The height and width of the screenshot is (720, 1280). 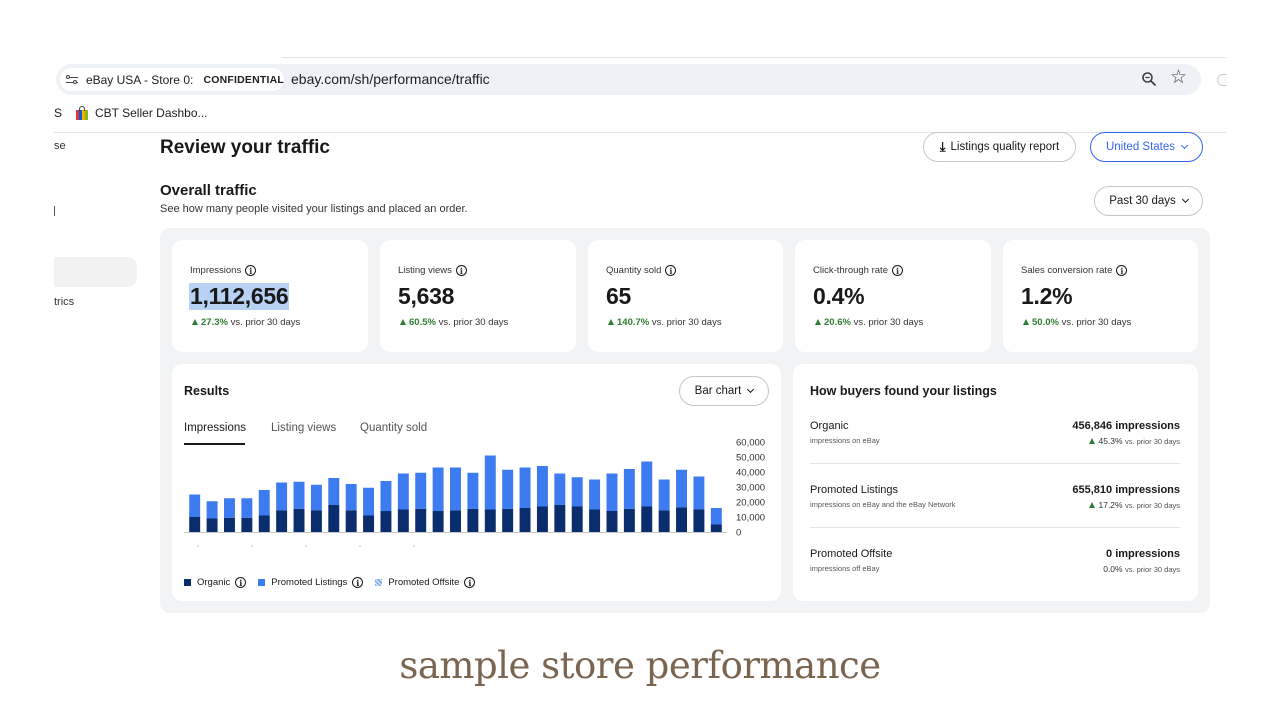 What do you see at coordinates (215, 582) in the screenshot?
I see `legend-item-organic: Organic i` at bounding box center [215, 582].